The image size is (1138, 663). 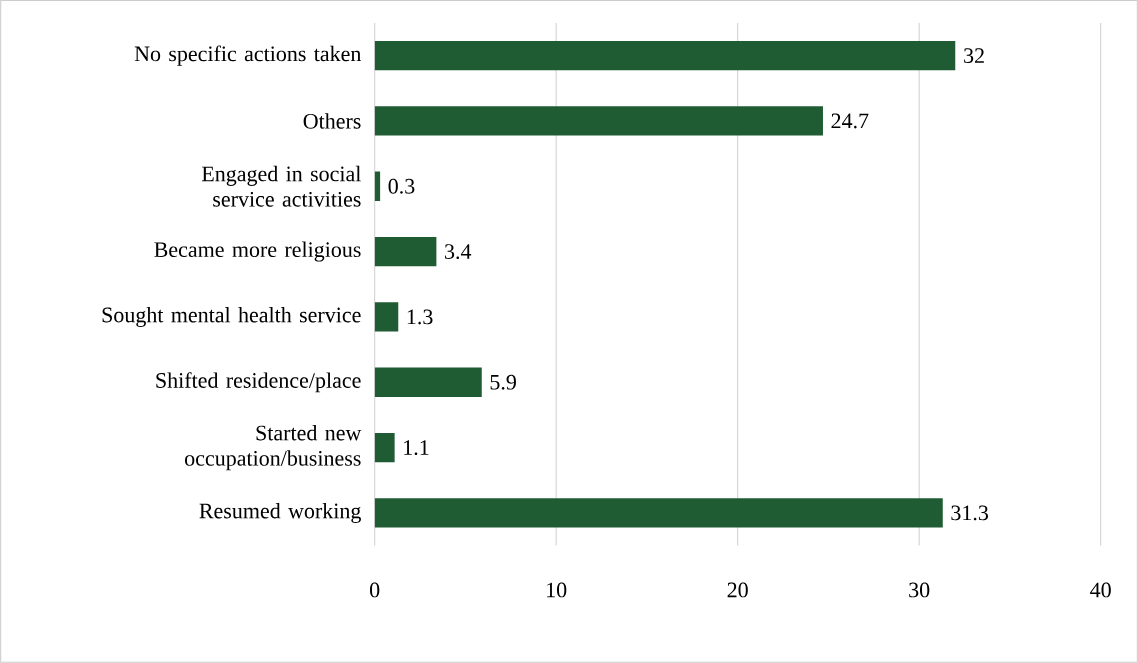 I want to click on x-tick-label: 40, so click(x=1100, y=590).